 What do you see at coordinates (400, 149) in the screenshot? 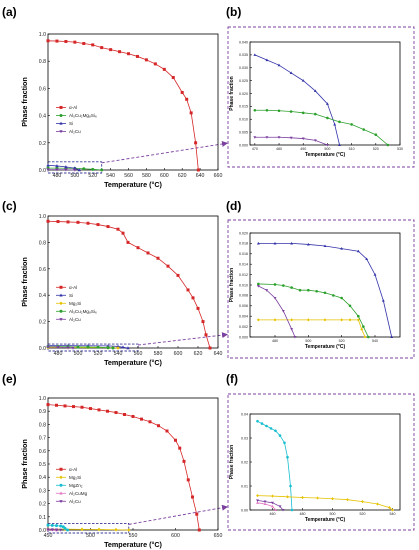
I see `x-tick-label: 530` at bounding box center [400, 149].